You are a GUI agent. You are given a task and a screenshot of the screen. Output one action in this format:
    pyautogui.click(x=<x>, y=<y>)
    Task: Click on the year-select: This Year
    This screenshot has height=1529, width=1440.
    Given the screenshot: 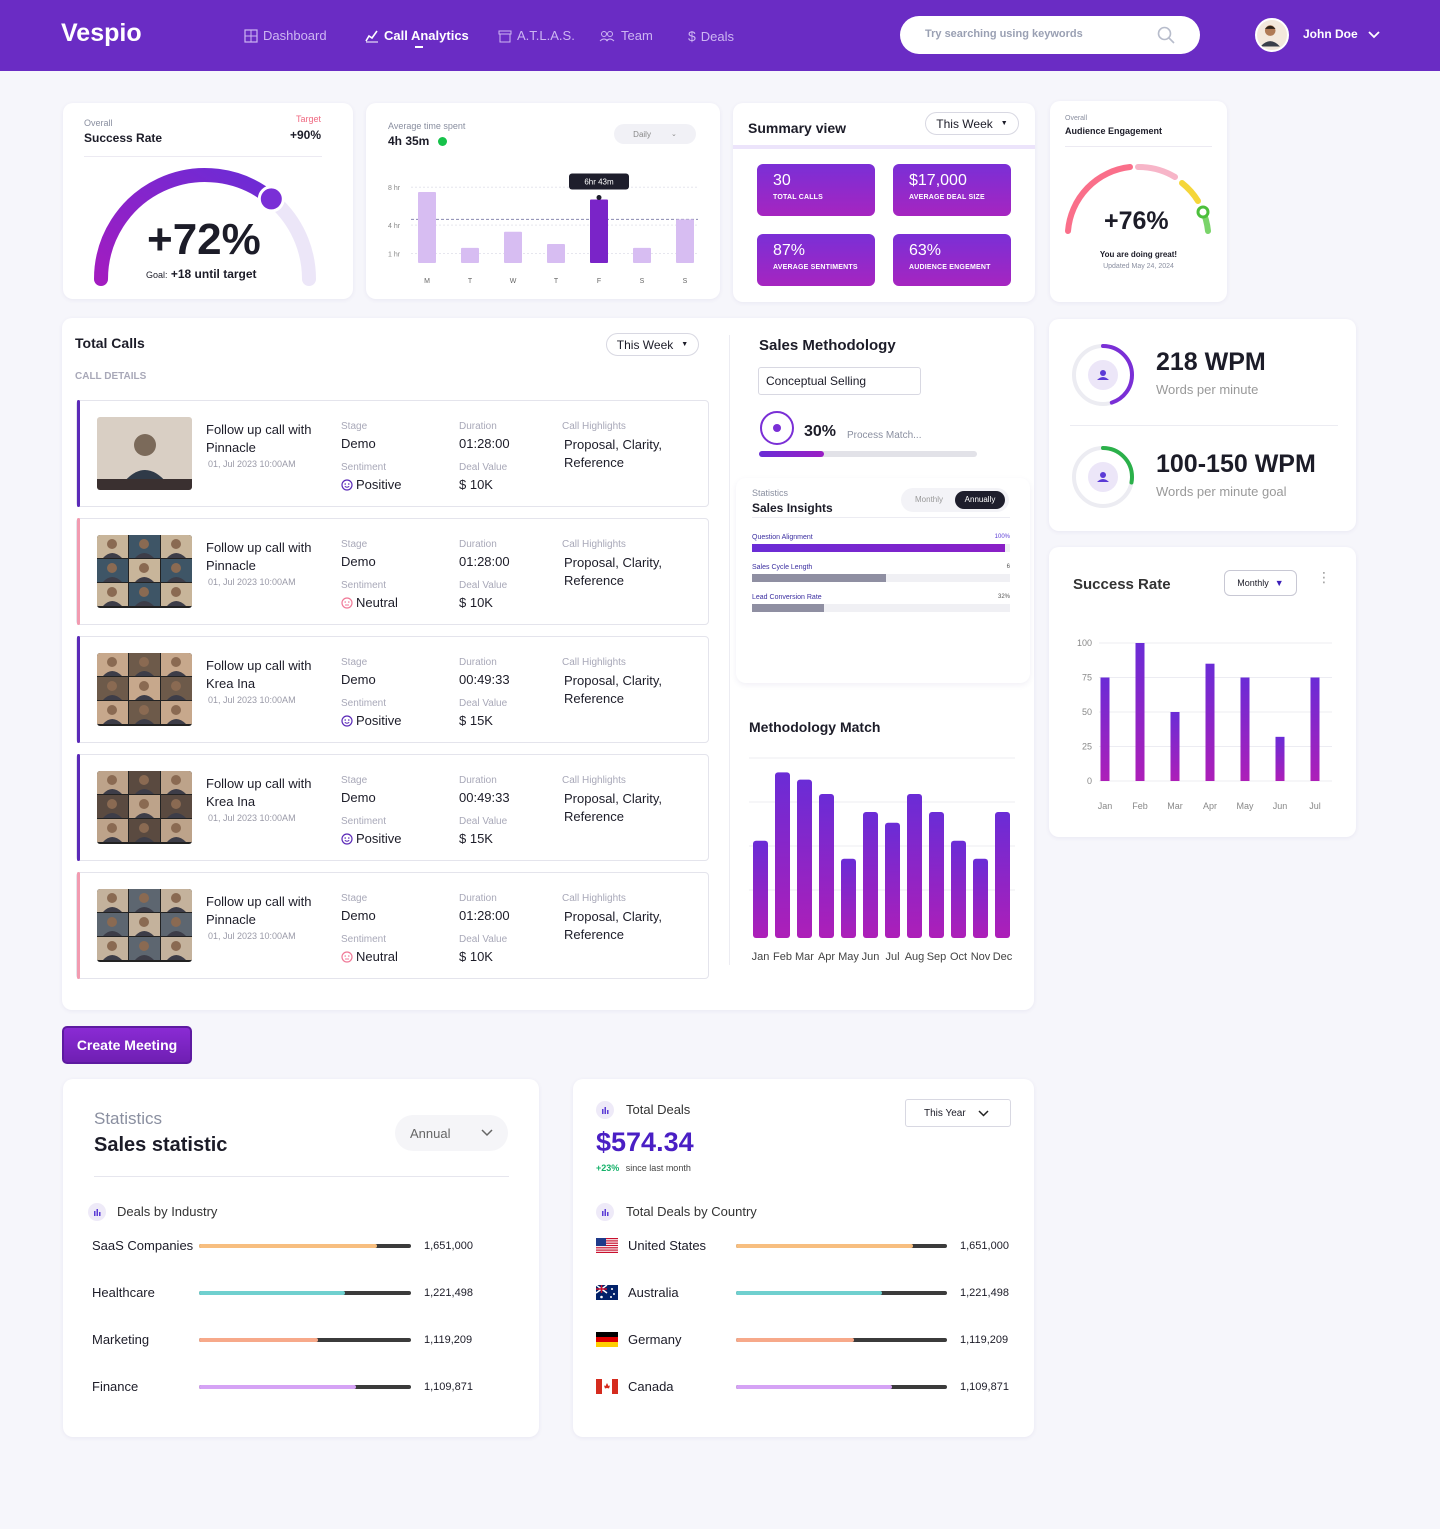 What is the action you would take?
    pyautogui.click(x=958, y=1113)
    